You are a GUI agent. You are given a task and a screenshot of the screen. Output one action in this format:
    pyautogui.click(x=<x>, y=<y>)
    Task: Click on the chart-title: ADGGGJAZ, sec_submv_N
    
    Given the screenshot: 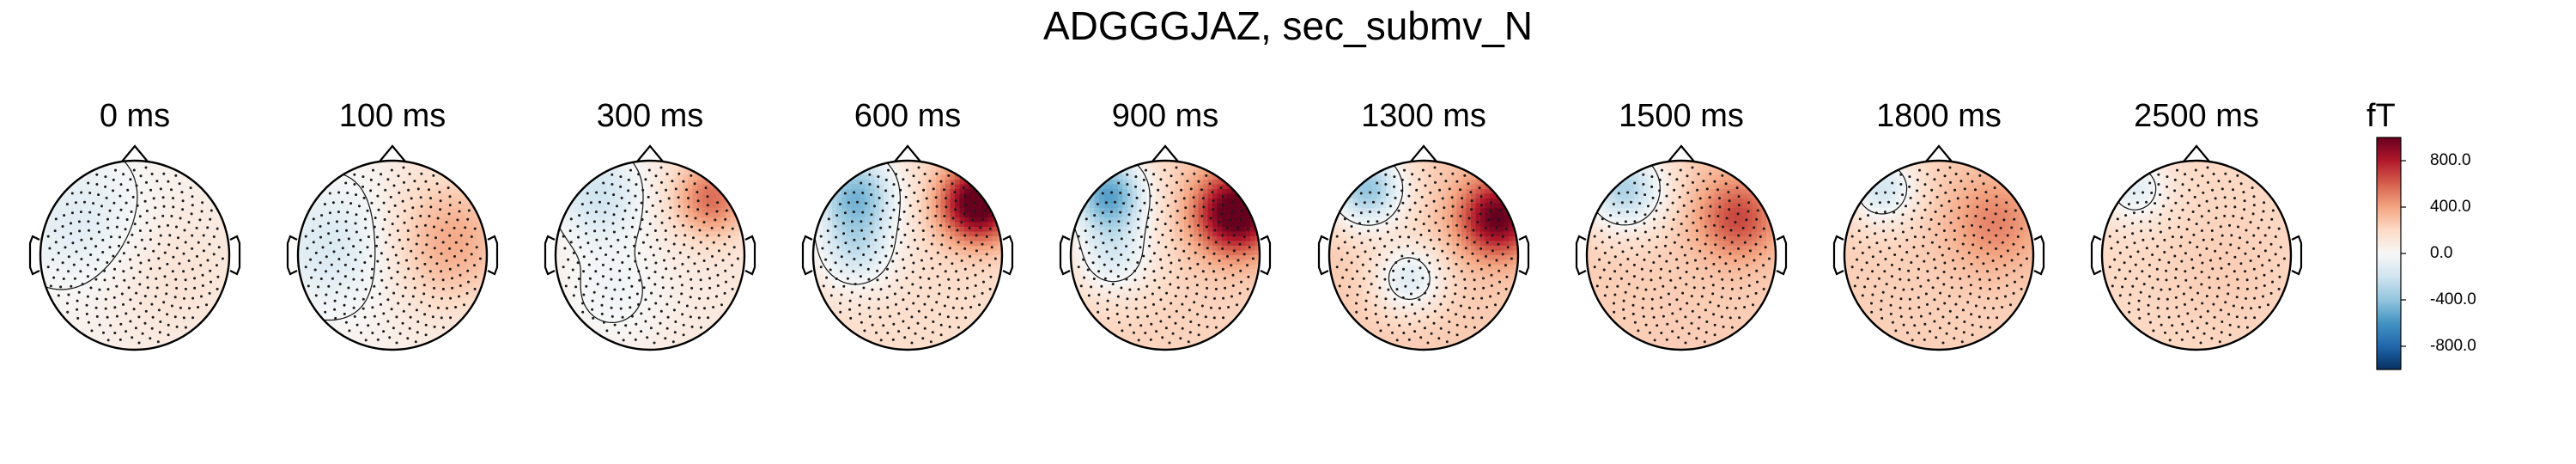 What is the action you would take?
    pyautogui.click(x=1288, y=25)
    